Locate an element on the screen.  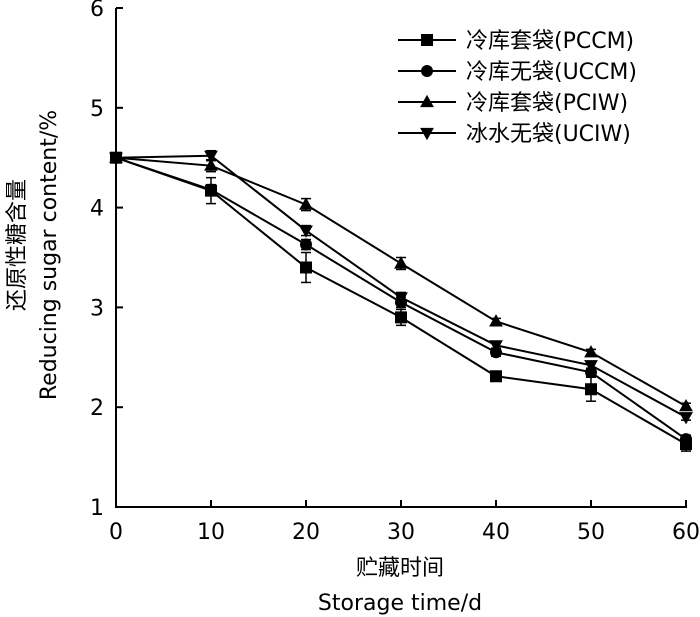
legend-label: 冰水无袋(UCIW) is located at coordinates (548, 134).